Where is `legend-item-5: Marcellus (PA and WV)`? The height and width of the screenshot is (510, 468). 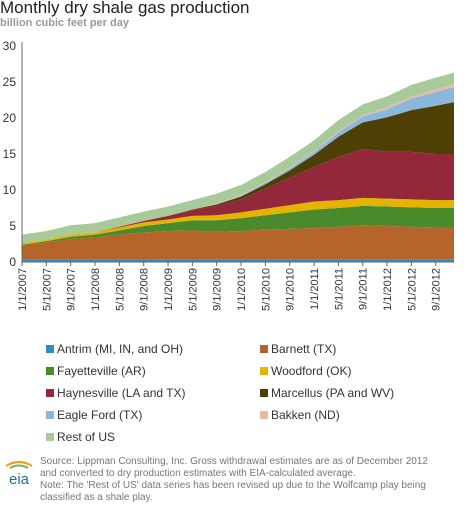
legend-item-5: Marcellus (PA and WV) is located at coordinates (327, 393).